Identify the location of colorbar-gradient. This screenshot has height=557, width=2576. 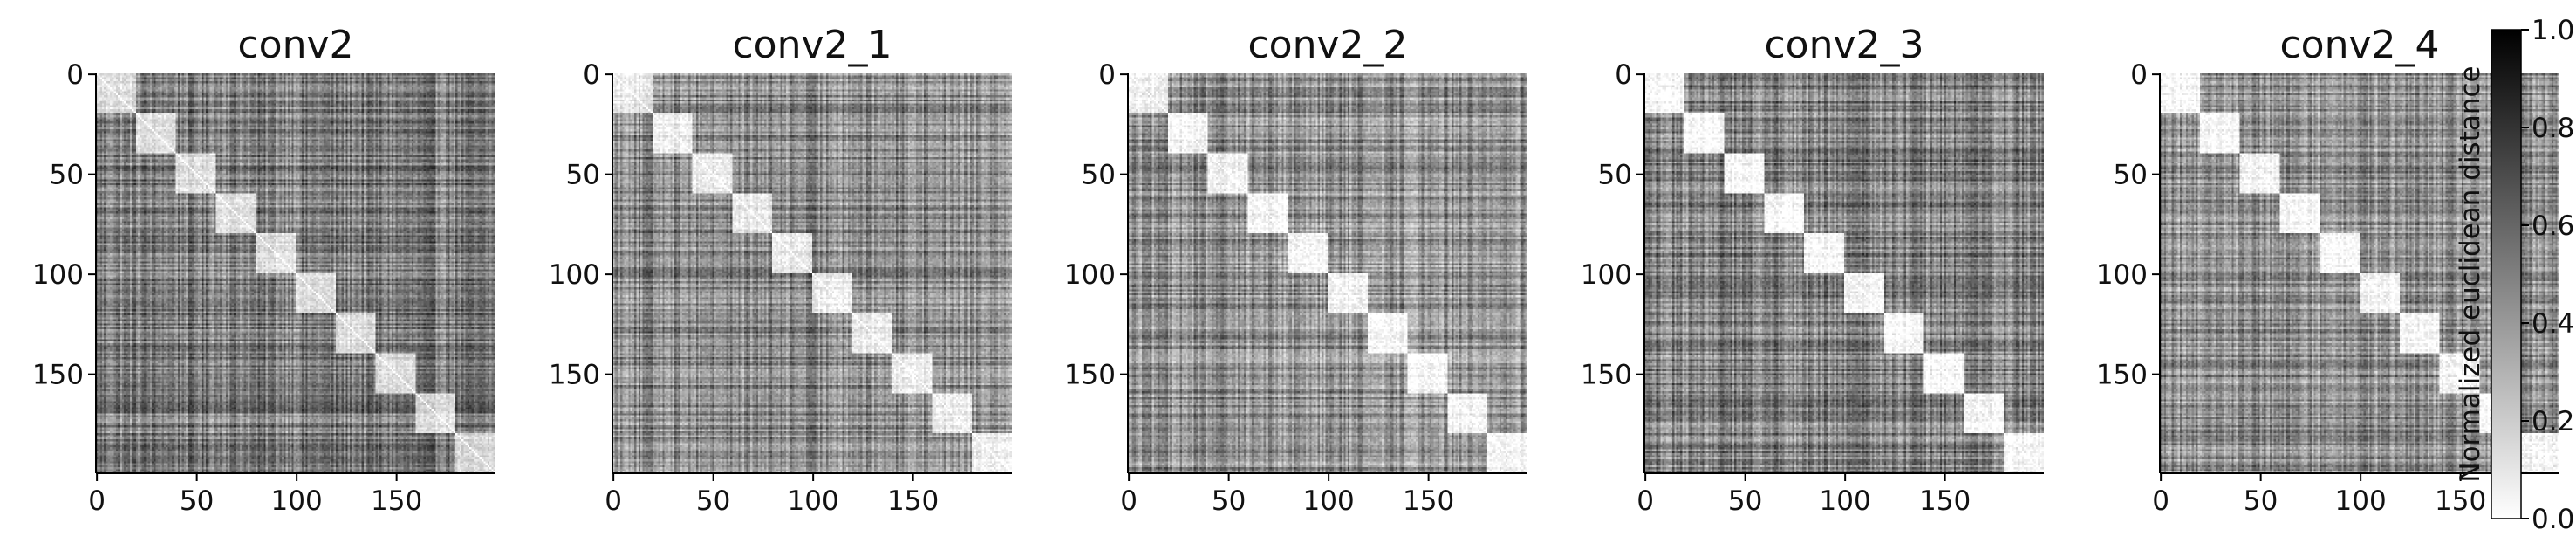
(2506, 274).